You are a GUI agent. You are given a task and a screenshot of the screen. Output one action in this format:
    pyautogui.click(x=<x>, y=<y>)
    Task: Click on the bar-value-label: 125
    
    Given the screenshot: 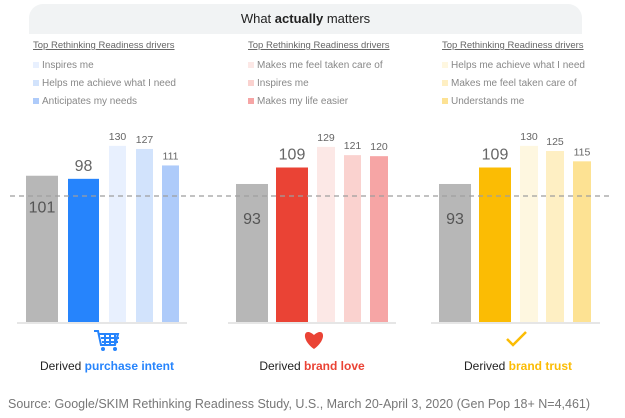 What is the action you would take?
    pyautogui.click(x=555, y=142)
    